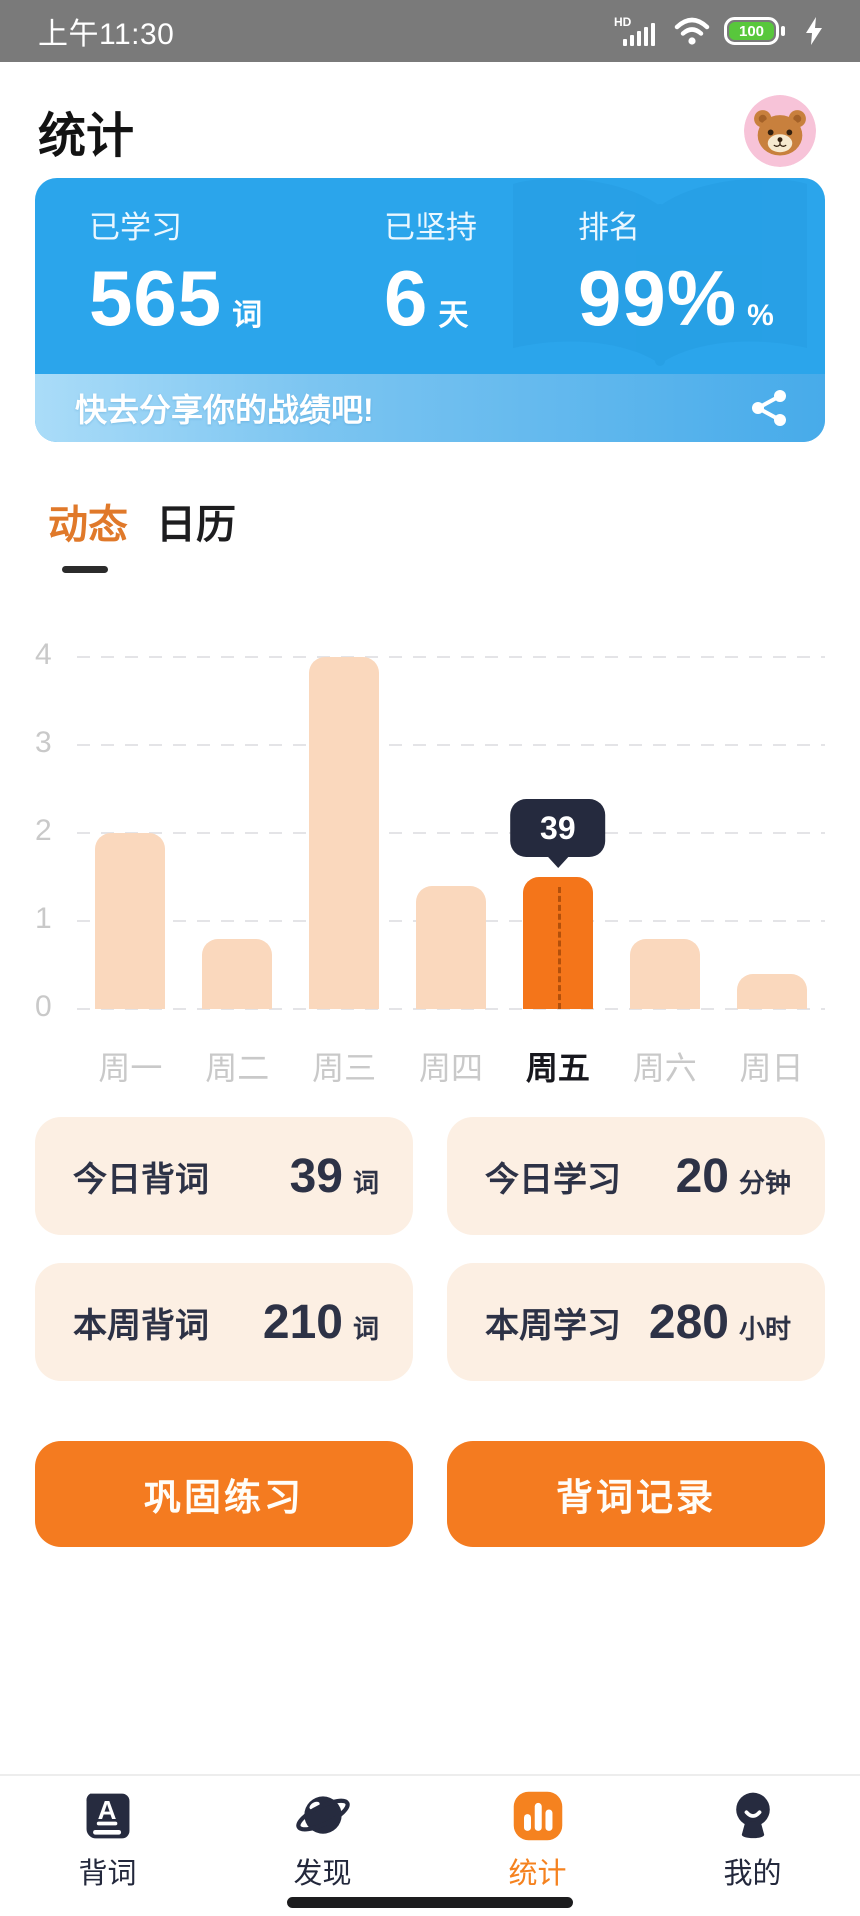 The width and height of the screenshot is (860, 1916). What do you see at coordinates (156, 298) in the screenshot?
I see `stat-value: 565` at bounding box center [156, 298].